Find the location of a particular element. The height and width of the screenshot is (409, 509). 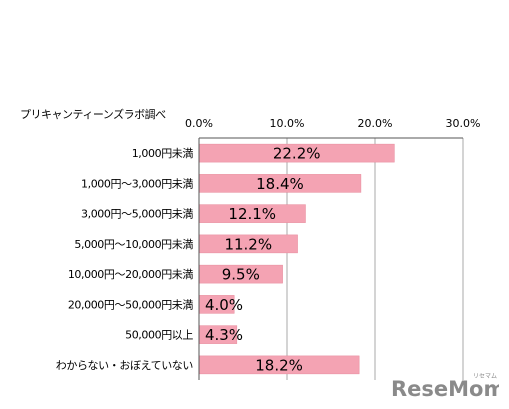

category-label-3: 5,000円～10,000円未満 is located at coordinates (133, 244).